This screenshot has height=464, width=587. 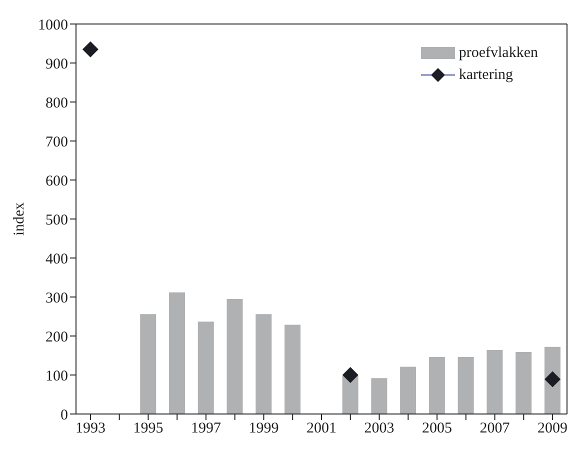 I want to click on x-tick-label: 2007, so click(x=495, y=428).